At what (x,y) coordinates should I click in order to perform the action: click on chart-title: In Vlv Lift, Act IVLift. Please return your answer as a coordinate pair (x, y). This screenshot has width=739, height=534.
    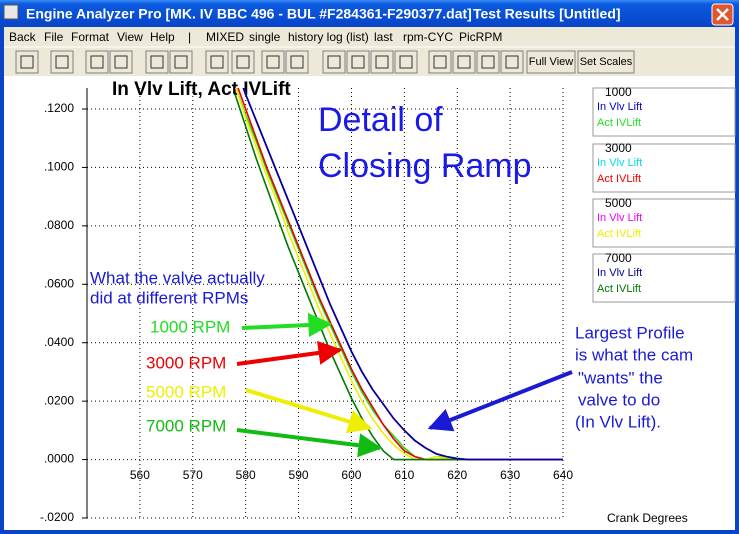
    Looking at the image, I should click on (201, 89).